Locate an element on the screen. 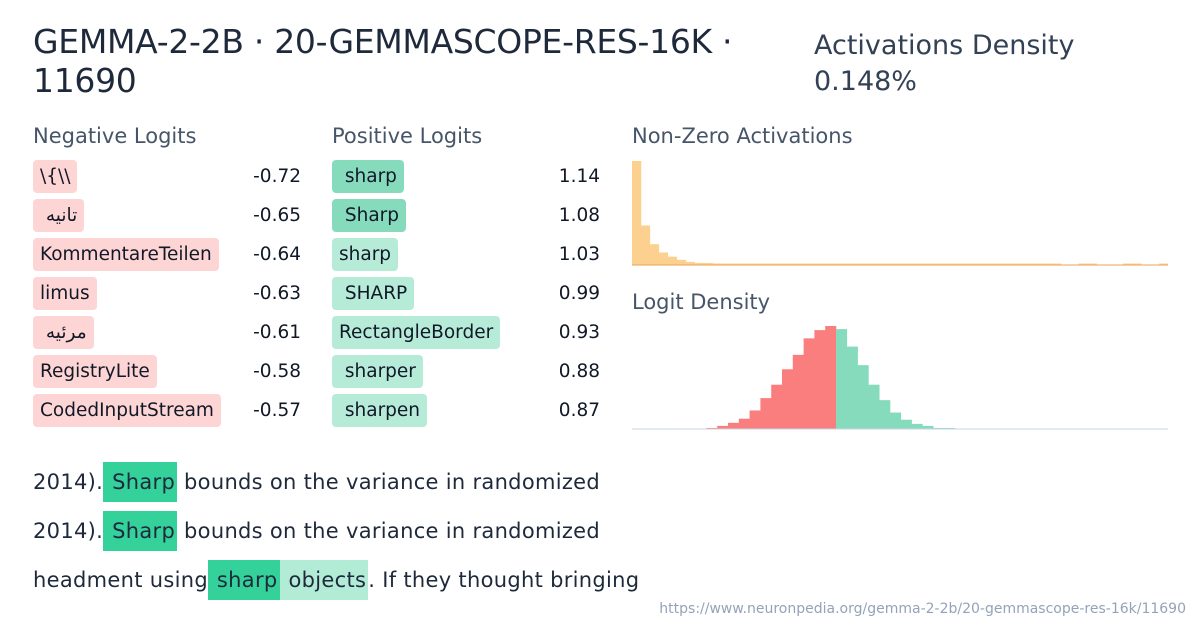 The image size is (1200, 630). logit-token: مرئيه is located at coordinates (63, 332).